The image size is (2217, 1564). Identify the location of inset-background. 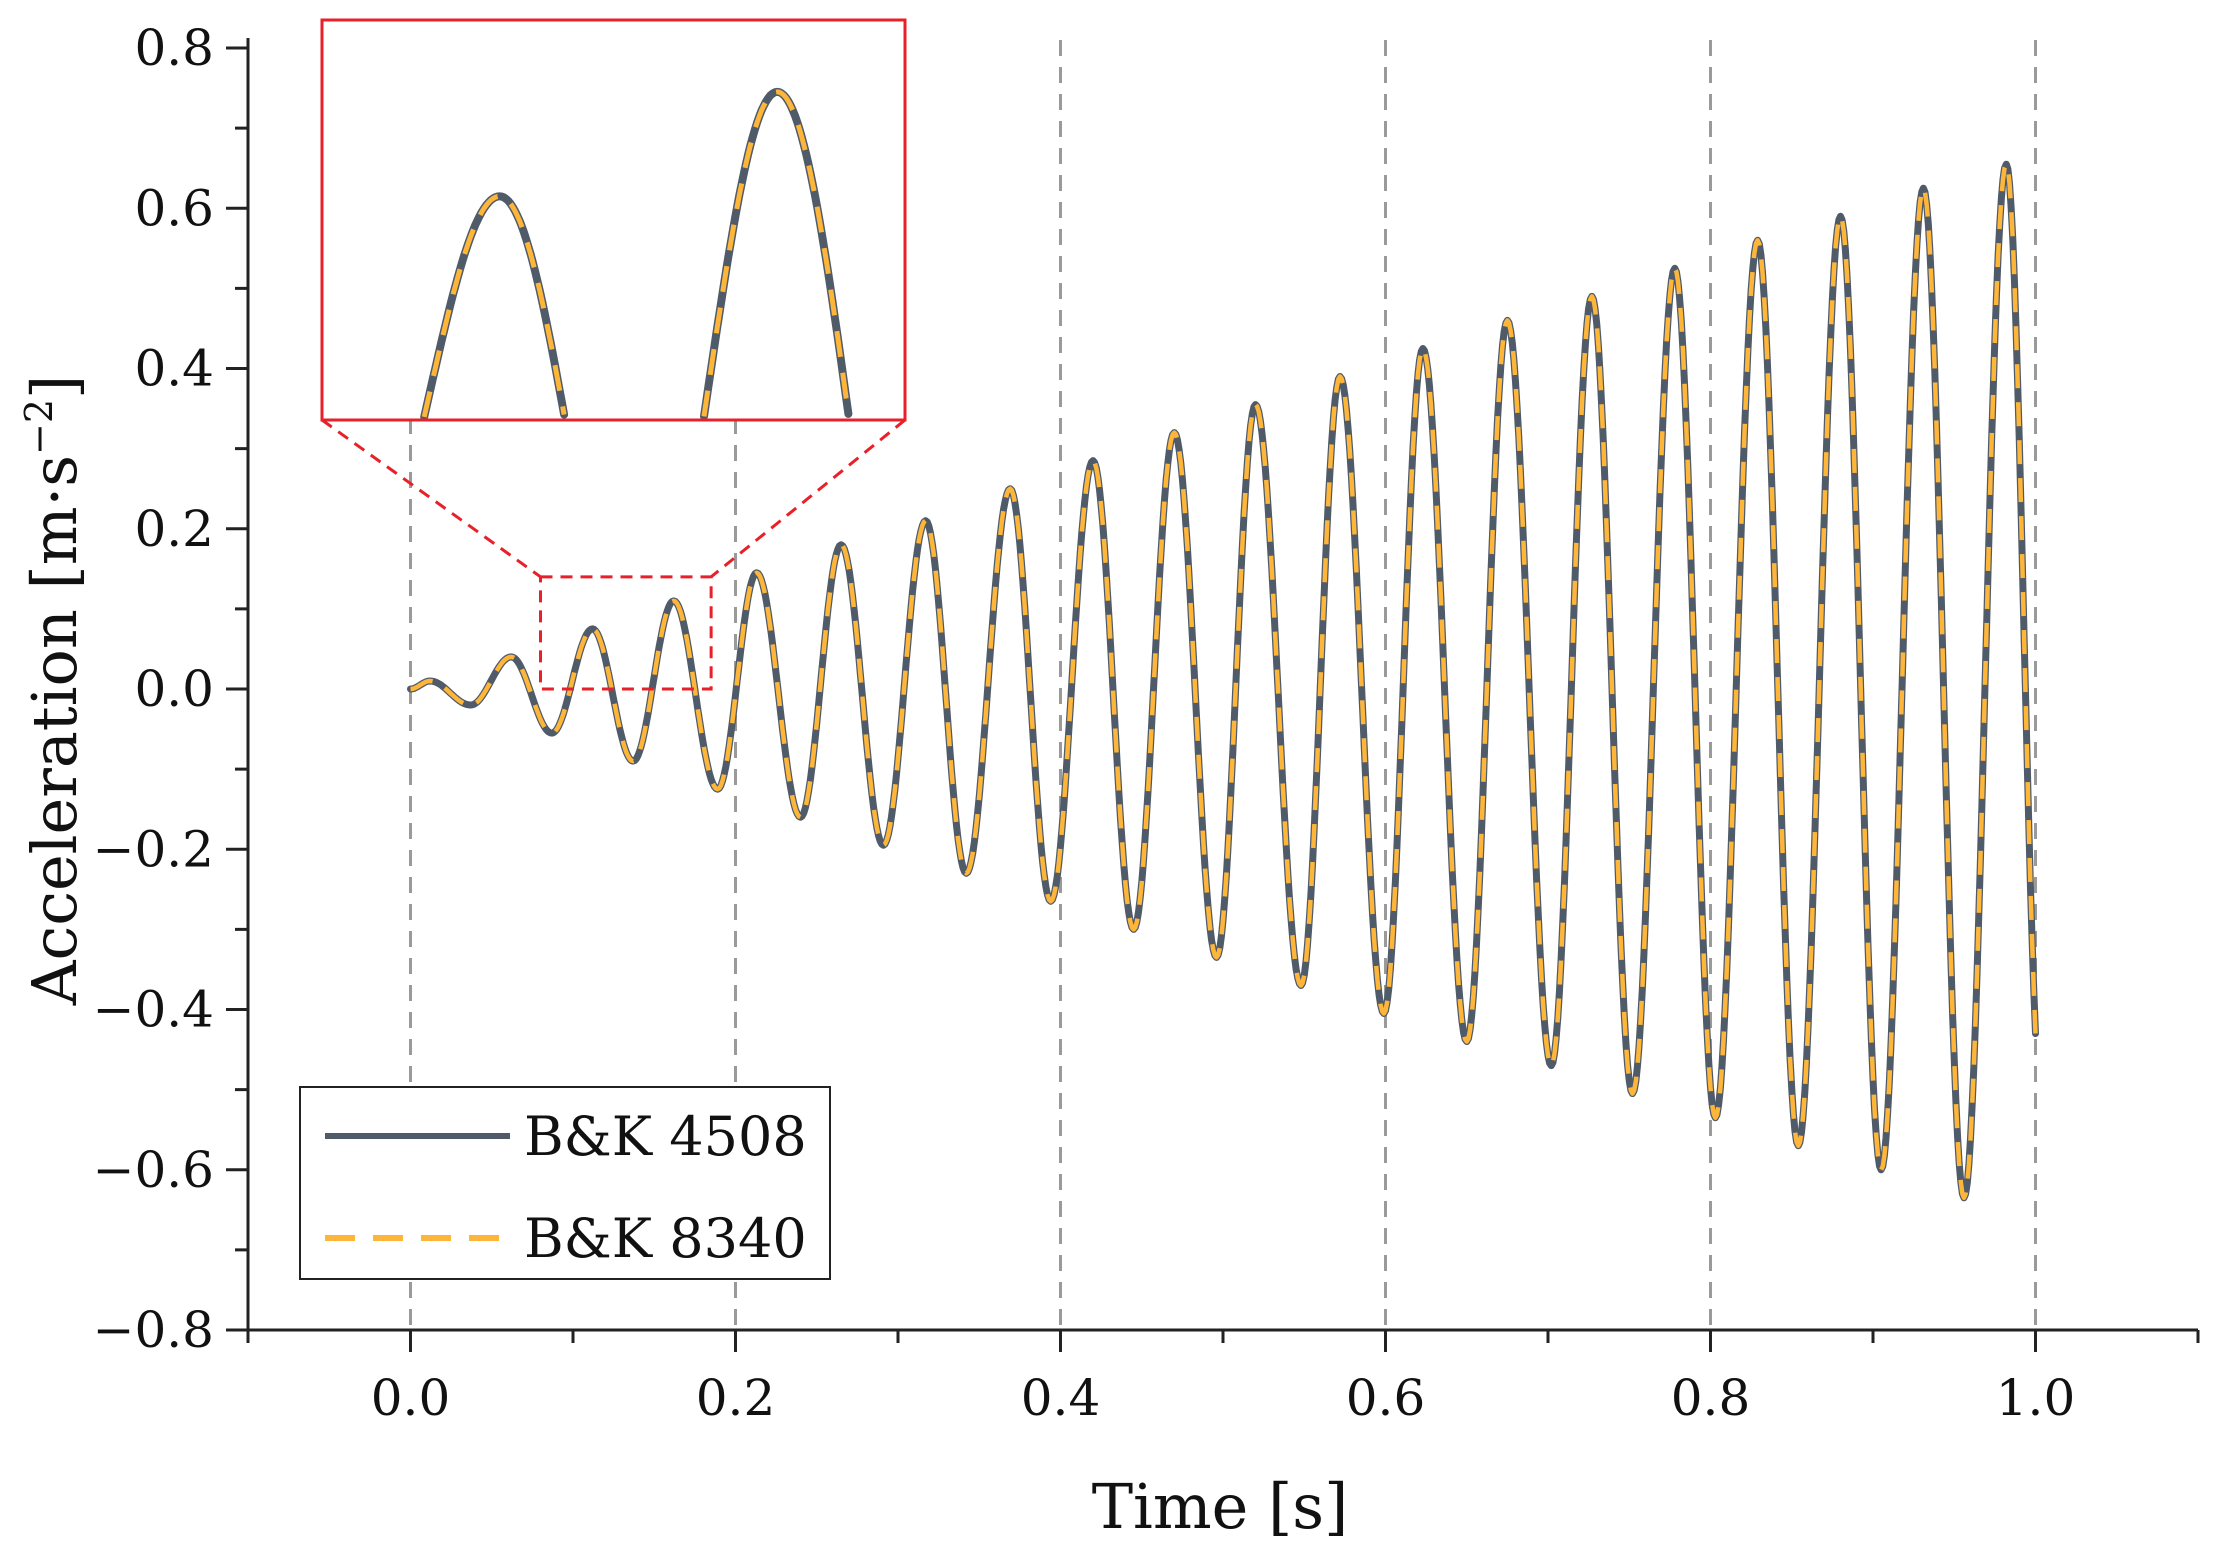
(613, 220).